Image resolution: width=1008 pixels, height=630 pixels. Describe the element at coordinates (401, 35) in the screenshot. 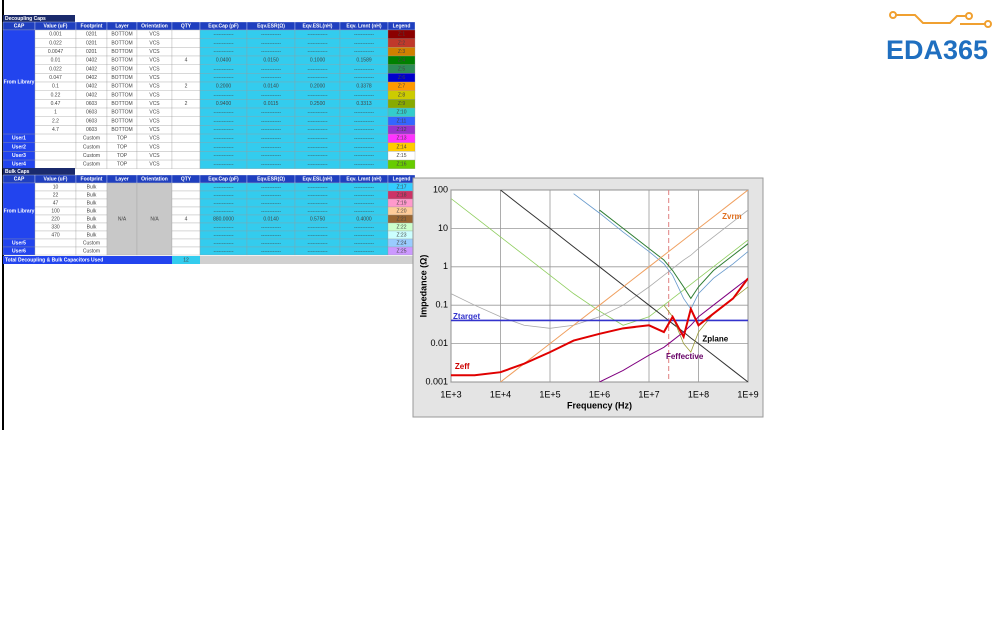

I see `legend-label: Z:1` at that location.